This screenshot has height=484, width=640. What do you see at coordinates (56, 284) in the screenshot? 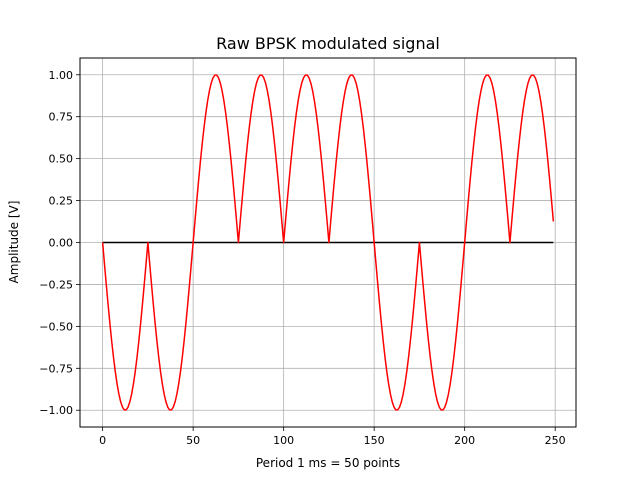
I see `y-tick-label: −0.25` at bounding box center [56, 284].